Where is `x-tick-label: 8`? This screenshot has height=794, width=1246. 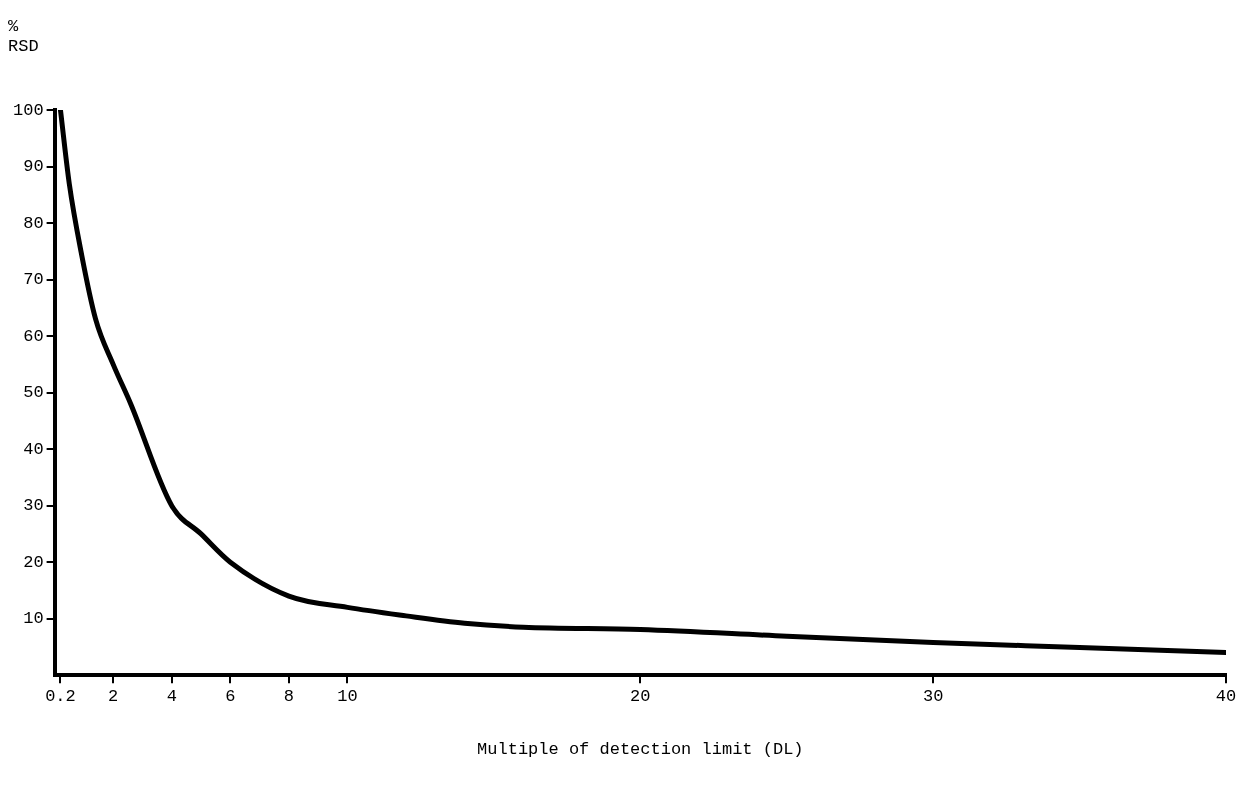
x-tick-label: 8 is located at coordinates (288, 696).